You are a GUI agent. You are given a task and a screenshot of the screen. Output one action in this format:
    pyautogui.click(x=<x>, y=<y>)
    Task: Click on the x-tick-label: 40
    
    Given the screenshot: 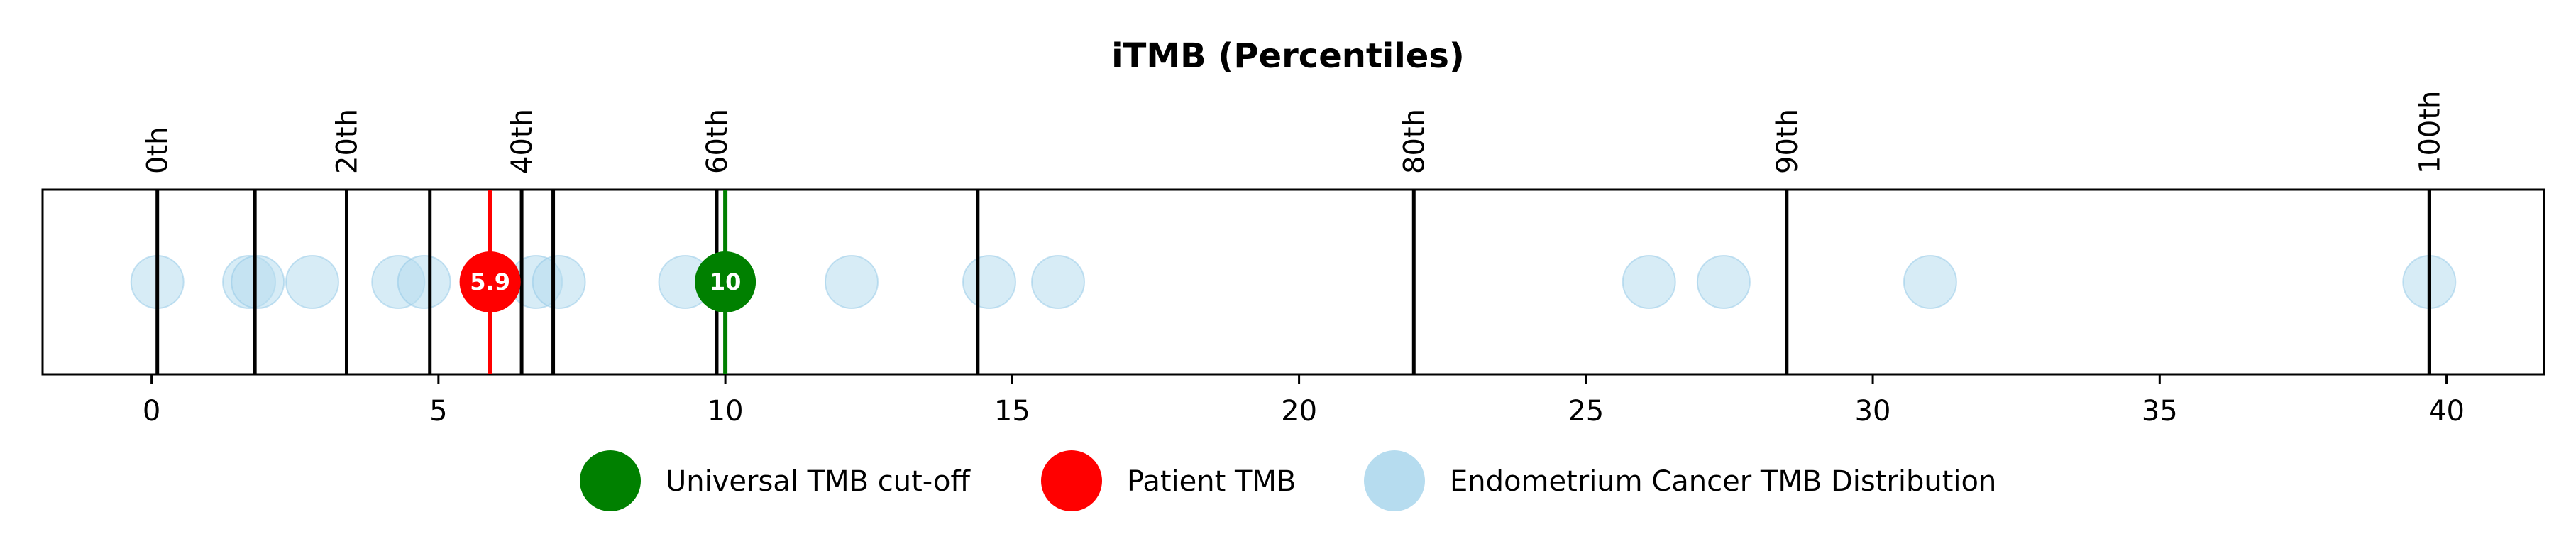 What is the action you would take?
    pyautogui.click(x=2446, y=411)
    